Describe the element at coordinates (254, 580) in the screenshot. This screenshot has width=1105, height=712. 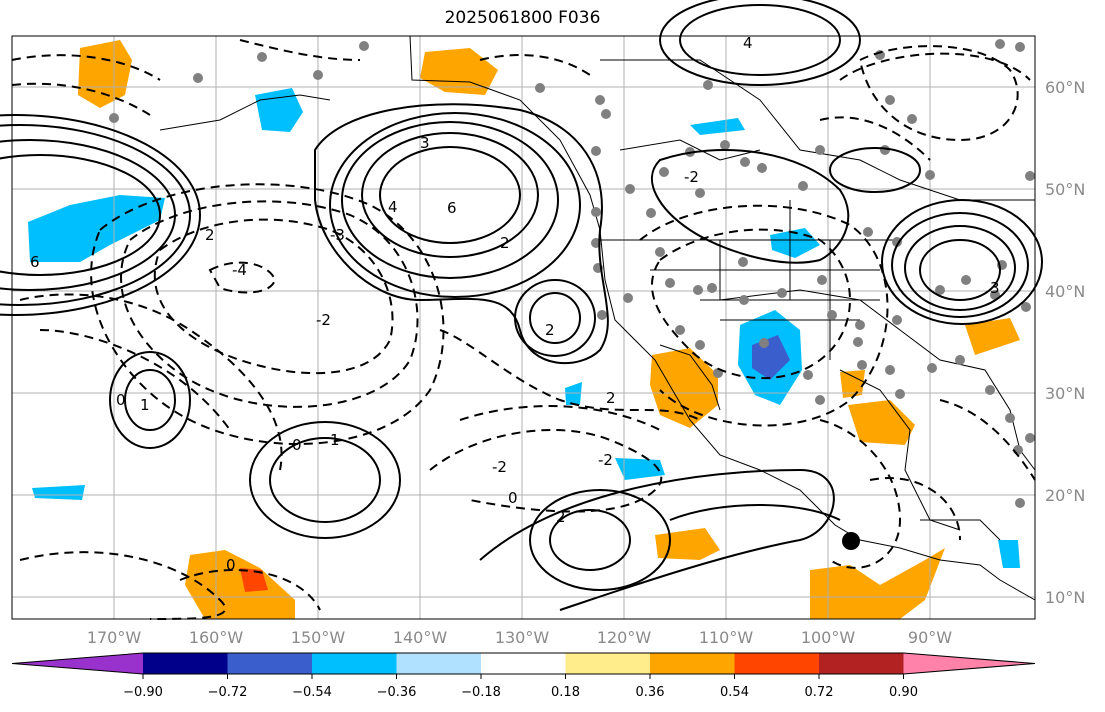
I see `red-area-hawaii-south` at that location.